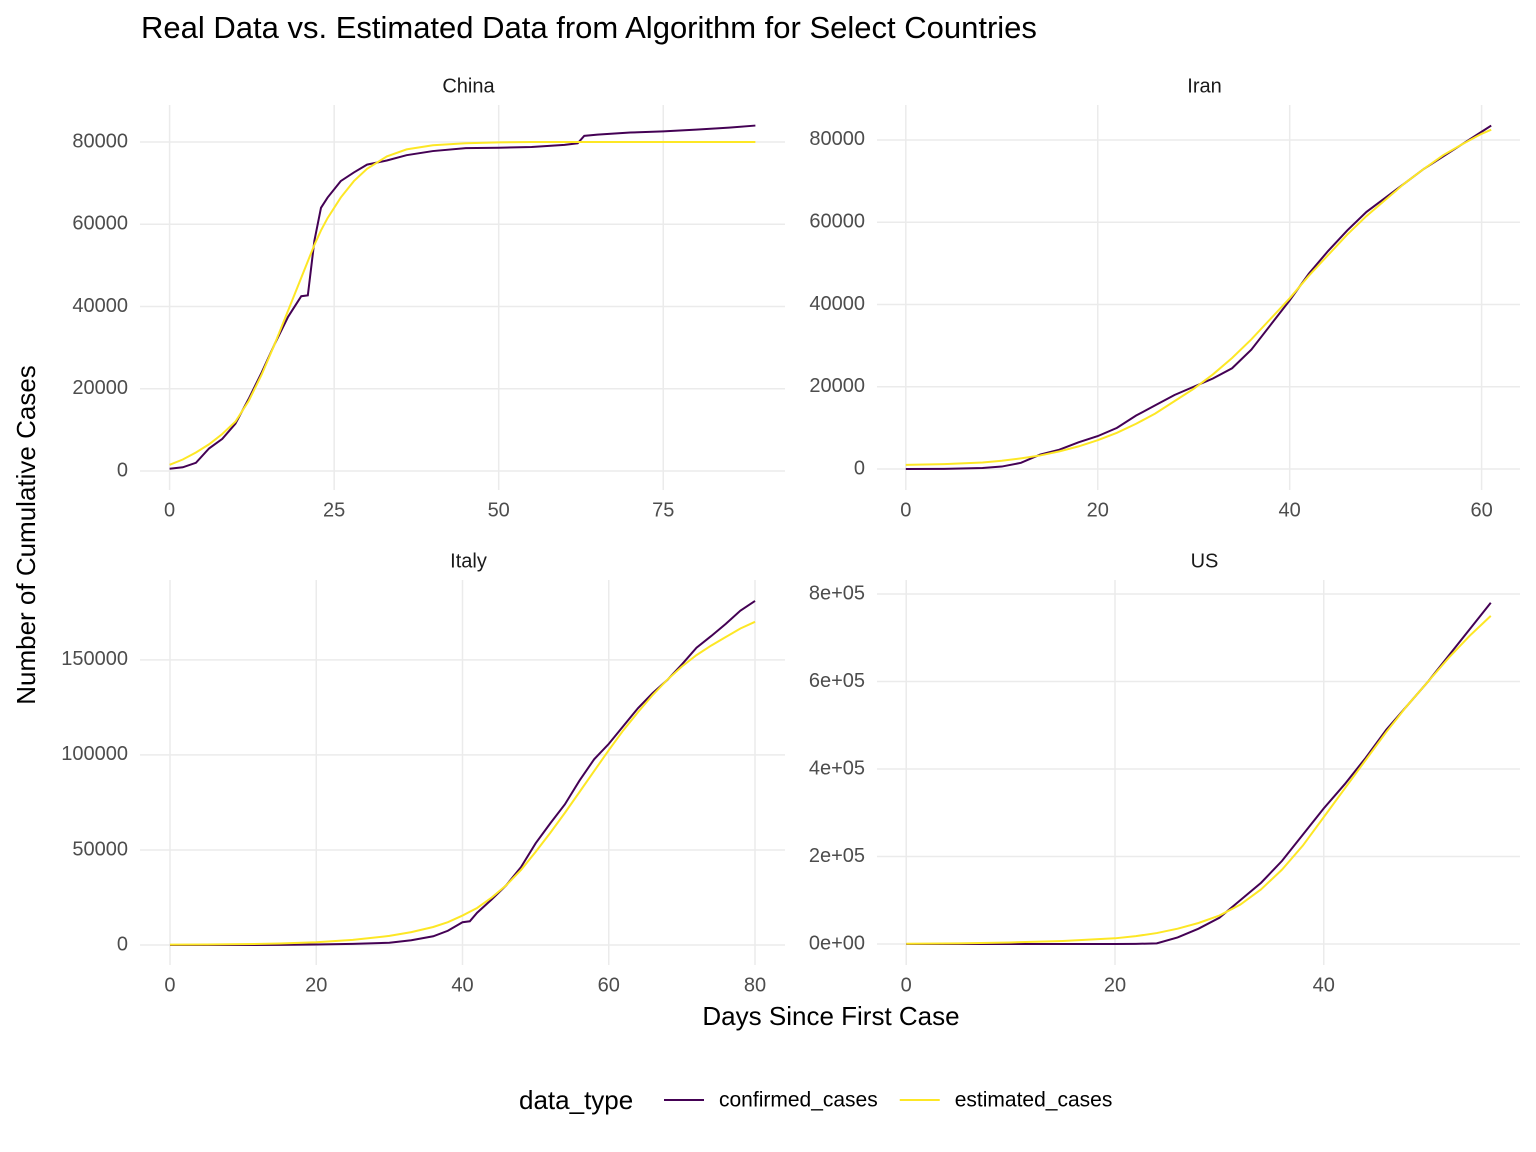 The image size is (1536, 1152). I want to click on facet-title: US, so click(1205, 561).